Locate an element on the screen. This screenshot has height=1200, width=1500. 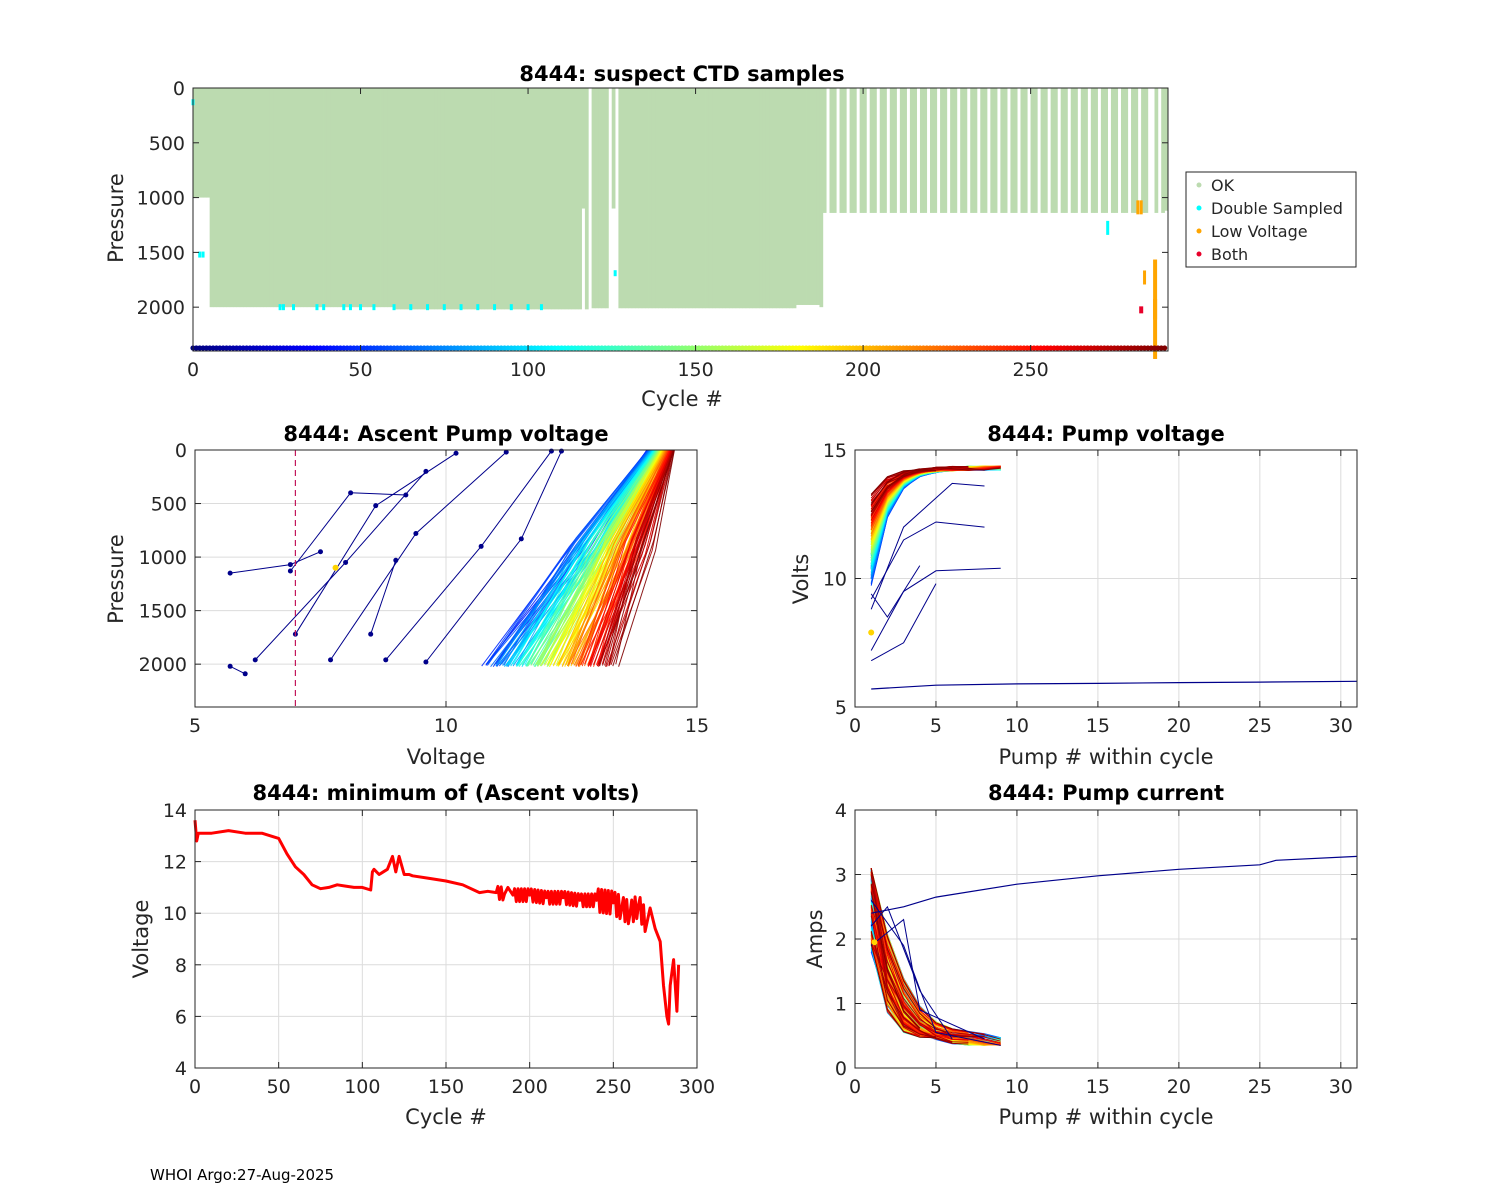
pumpcurr-xtick-label: 15 is located at coordinates (1098, 1087).